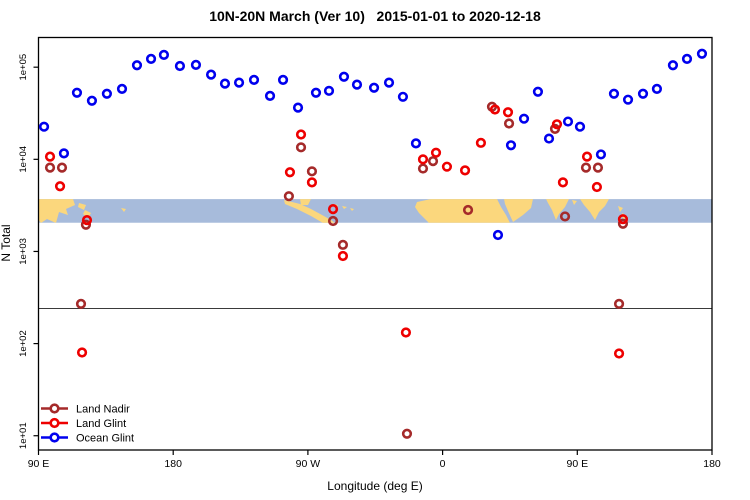 Image resolution: width=750 pixels, height=500 pixels. What do you see at coordinates (39, 464) in the screenshot?
I see `x-tick-label: 90 E` at bounding box center [39, 464].